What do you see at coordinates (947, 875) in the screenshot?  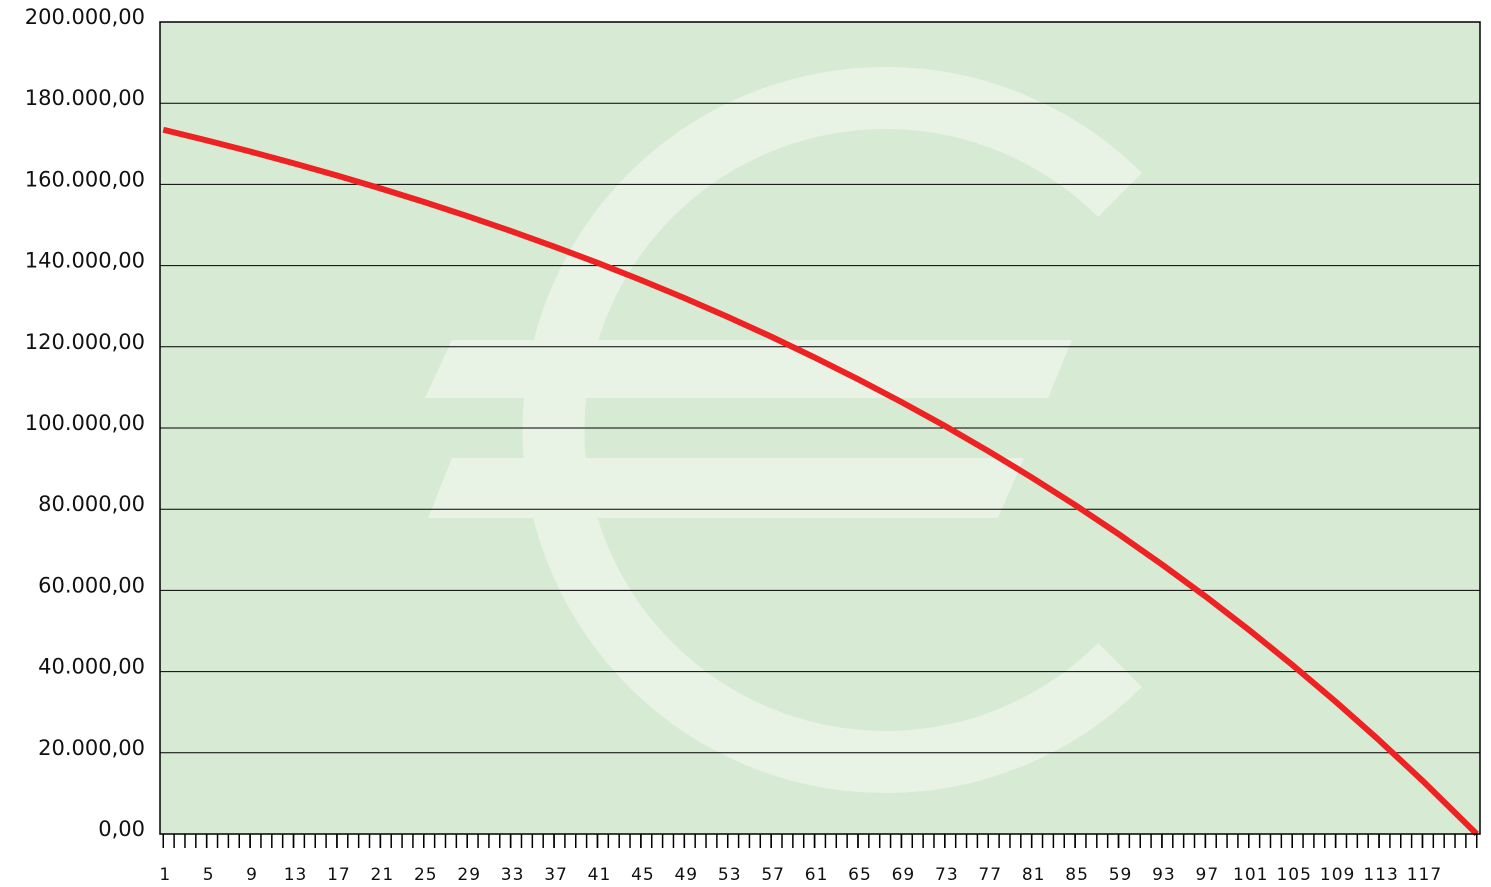 I see `x-tick-label: 73` at bounding box center [947, 875].